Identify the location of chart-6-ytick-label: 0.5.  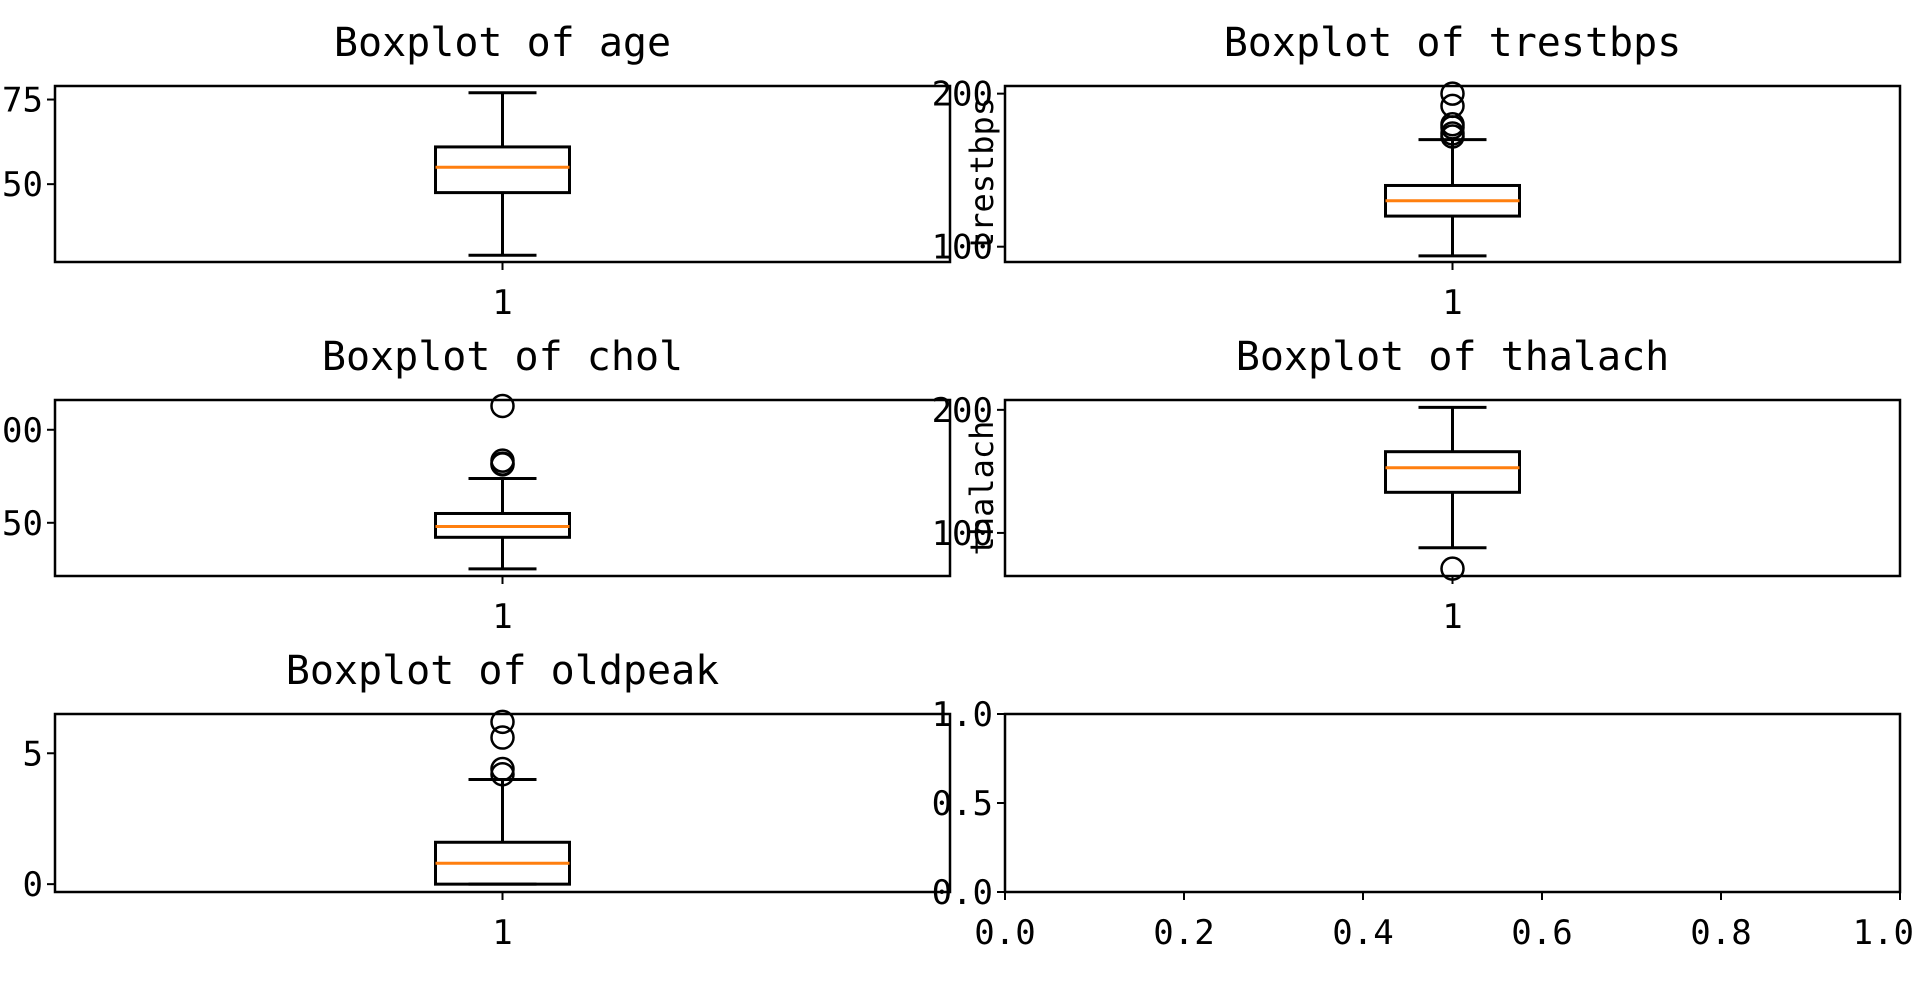
(962, 804).